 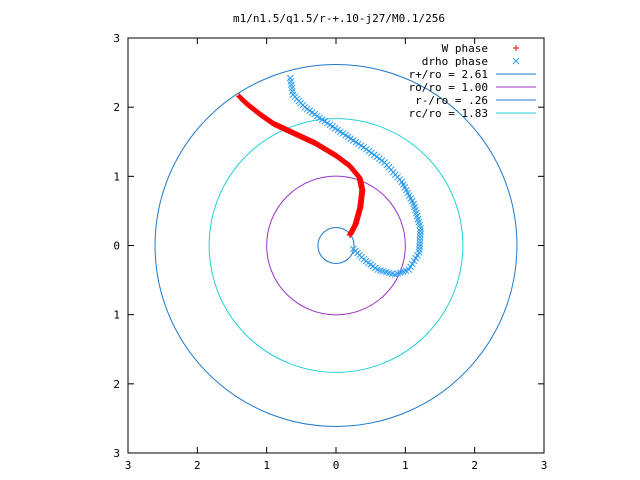 What do you see at coordinates (339, 18) in the screenshot?
I see `chart-title: m1/n1.5/q1.5/r-+.10-j27/M0.1/256` at bounding box center [339, 18].